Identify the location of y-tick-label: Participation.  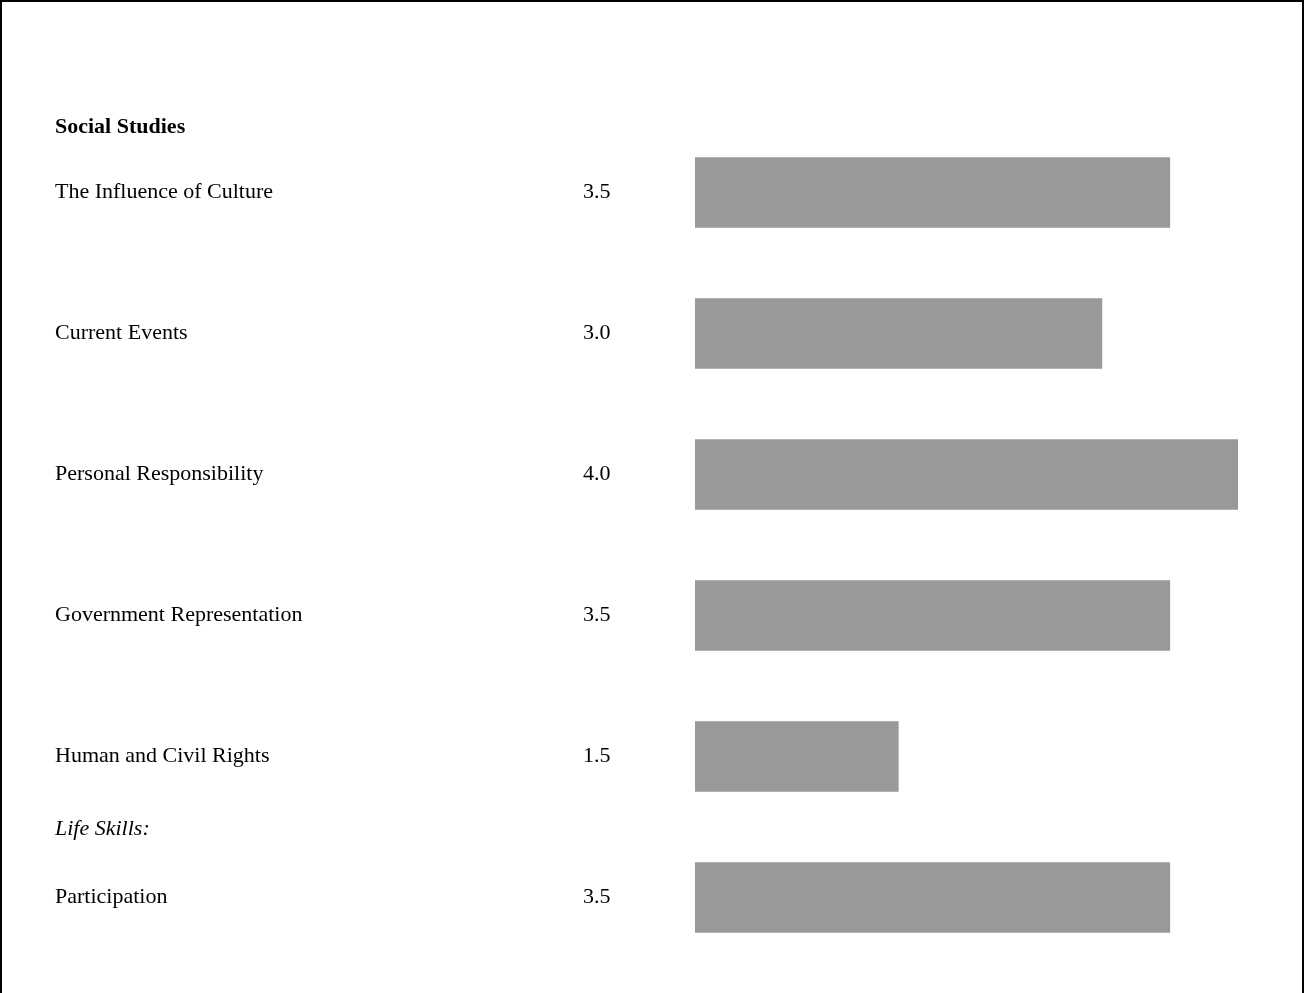
(111, 896).